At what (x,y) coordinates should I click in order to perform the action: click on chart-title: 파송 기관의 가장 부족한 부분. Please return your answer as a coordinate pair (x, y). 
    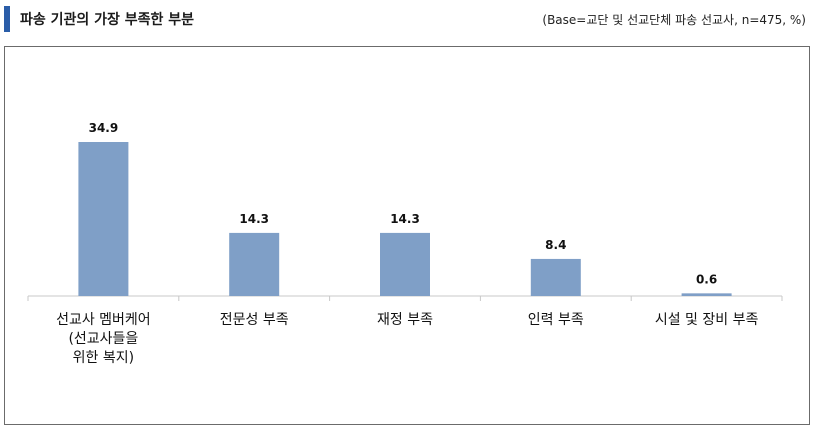
    Looking at the image, I should click on (107, 20).